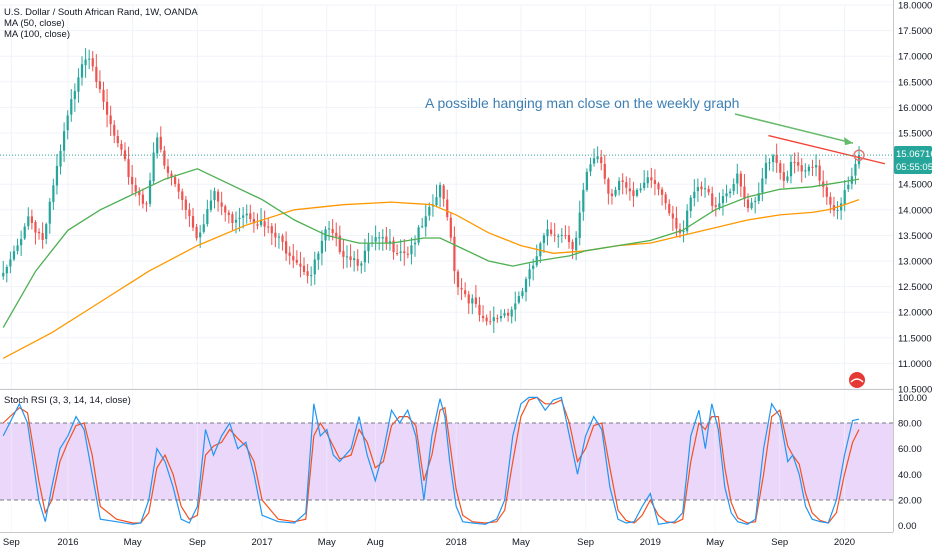 This screenshot has width=932, height=550. Describe the element at coordinates (910, 500) in the screenshot. I see `stoch-rsi-tick-label: 20.00` at that location.